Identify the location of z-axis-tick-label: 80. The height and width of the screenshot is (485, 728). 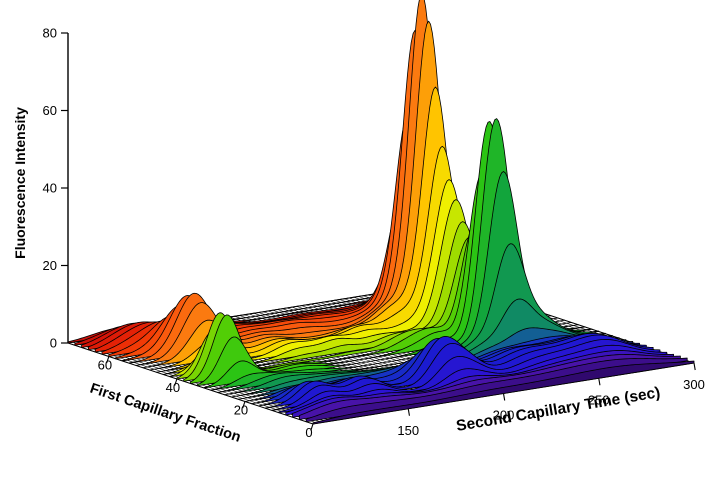
(50, 33).